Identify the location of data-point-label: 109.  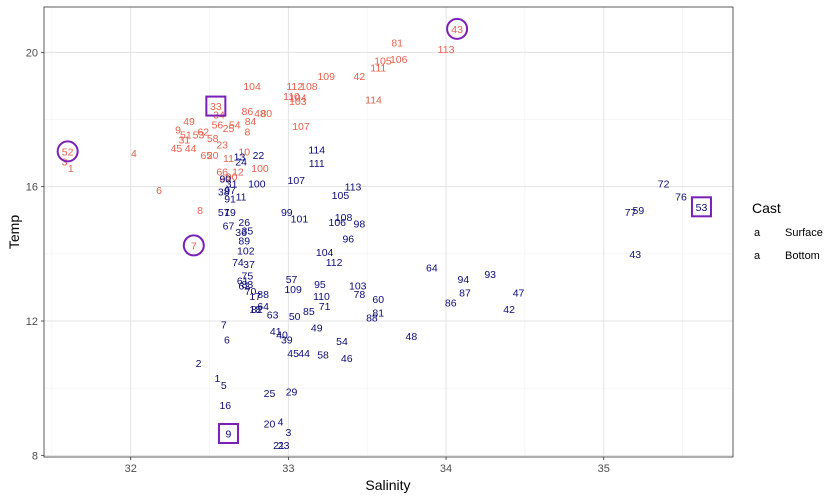
(326, 77).